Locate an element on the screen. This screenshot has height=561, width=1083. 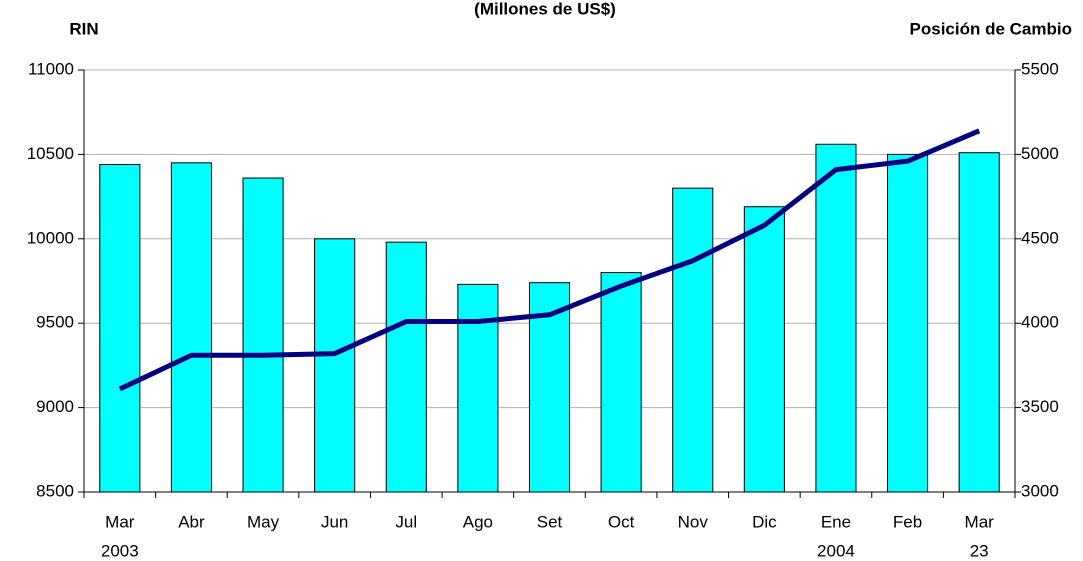
x-tick-label: Feb is located at coordinates (907, 521).